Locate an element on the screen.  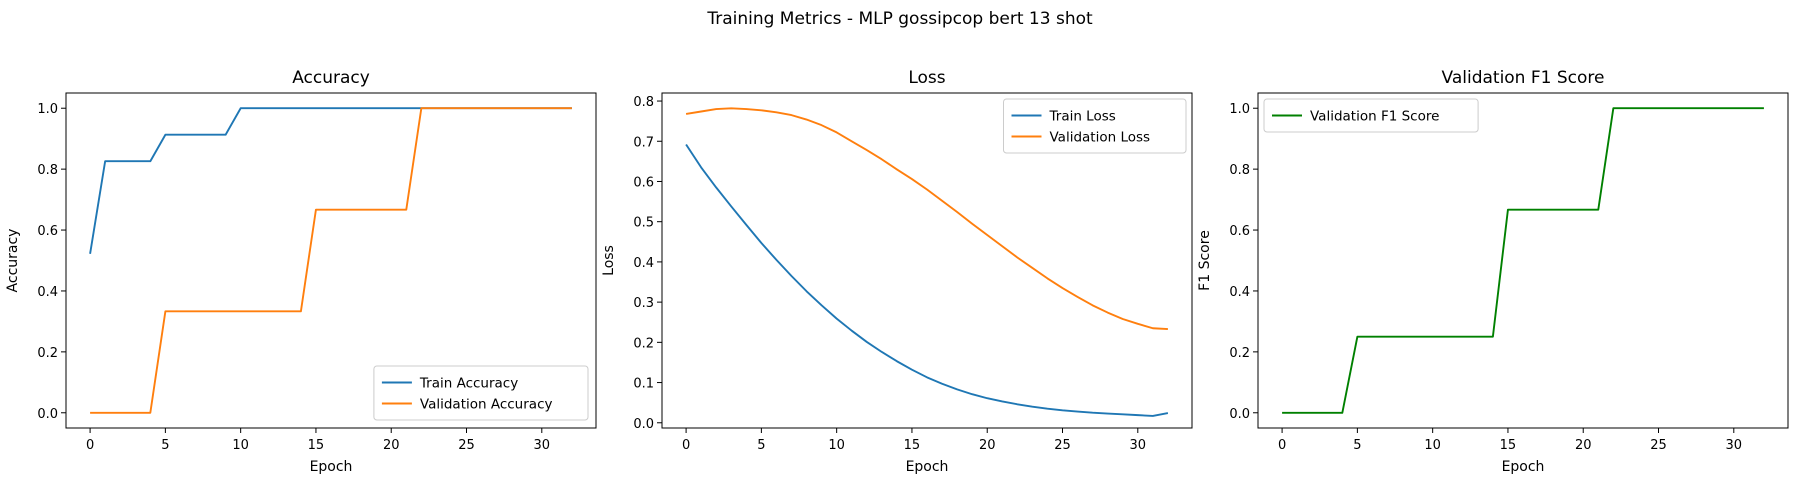
legend: Train Loss Validation Loss is located at coordinates (1095, 126).